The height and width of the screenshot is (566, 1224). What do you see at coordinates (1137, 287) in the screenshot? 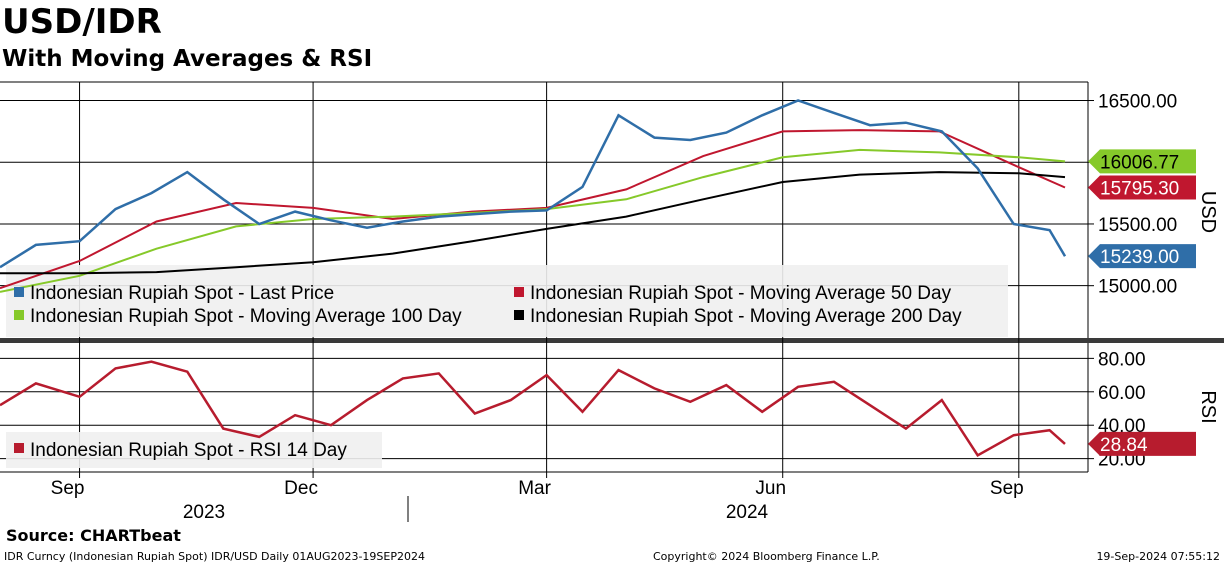
I see `price-tick-label: 15000.00` at bounding box center [1137, 287].